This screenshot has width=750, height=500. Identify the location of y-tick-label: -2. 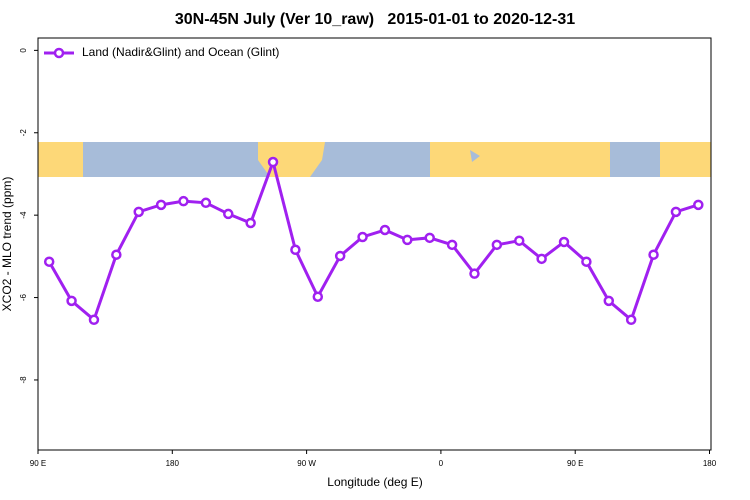
(23, 133).